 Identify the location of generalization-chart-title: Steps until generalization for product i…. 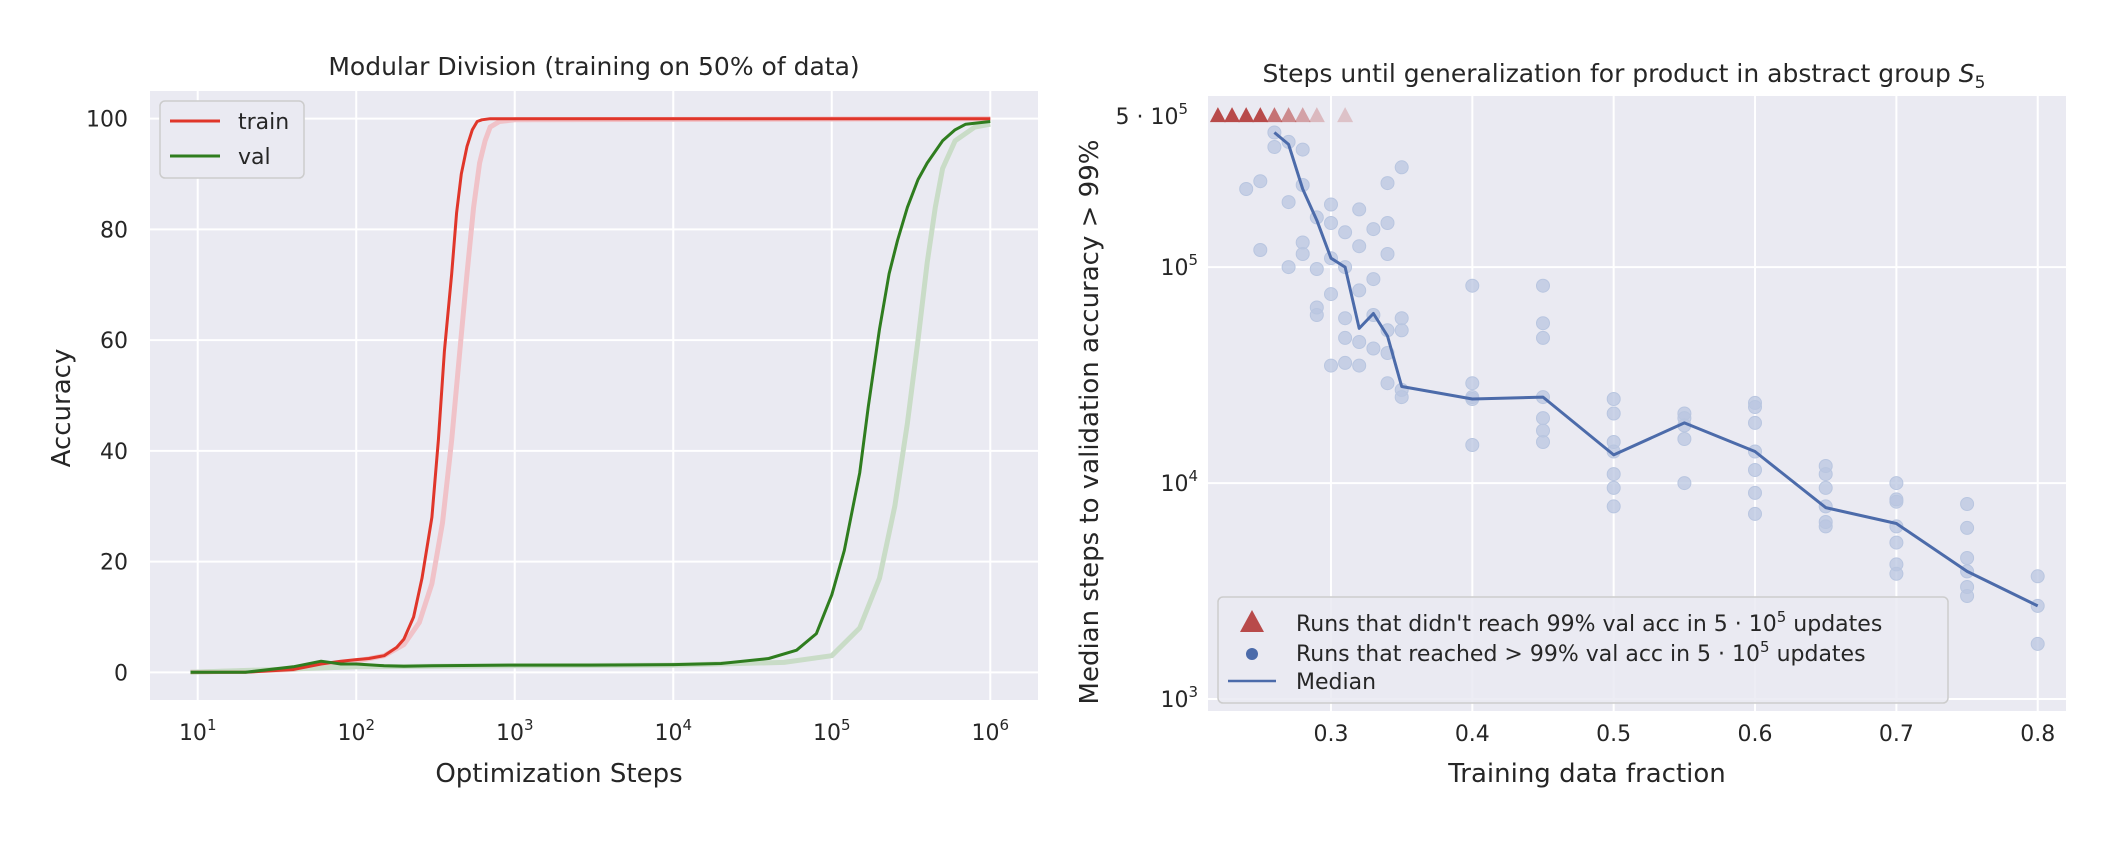
(1624, 76).